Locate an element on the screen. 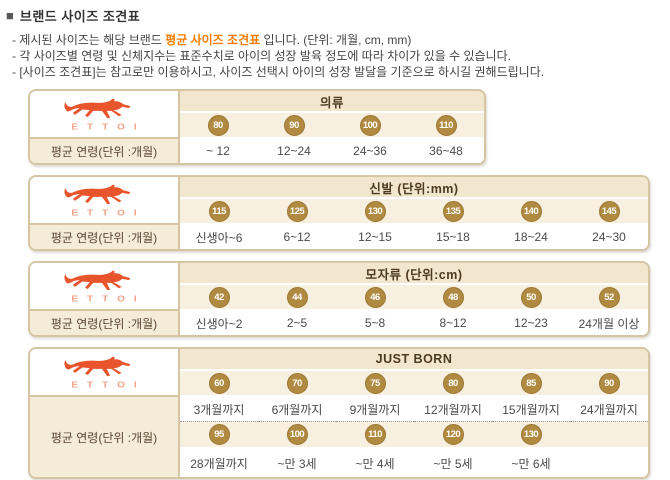  size-badge-cell: 130 is located at coordinates (375, 212).